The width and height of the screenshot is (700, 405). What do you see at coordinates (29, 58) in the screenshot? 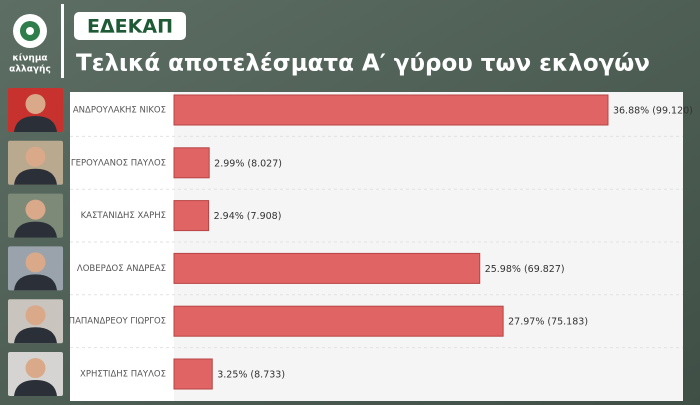
I see `logo-text: κίνημα` at bounding box center [29, 58].